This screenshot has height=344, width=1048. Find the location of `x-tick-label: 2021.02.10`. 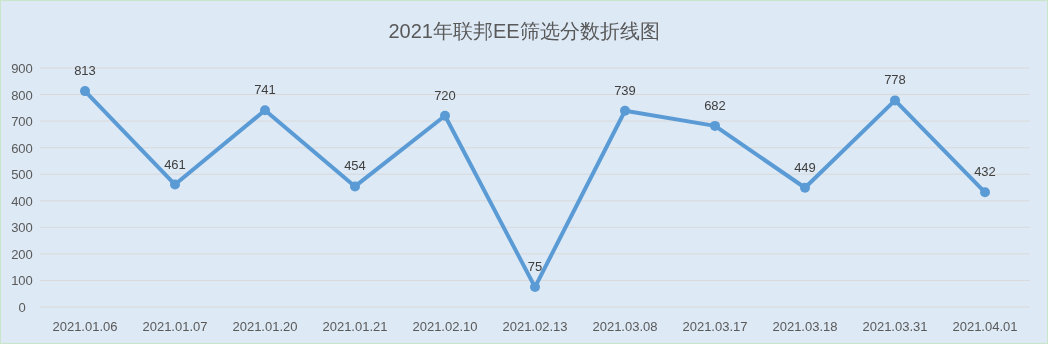

x-tick-label: 2021.02.10 is located at coordinates (445, 326).